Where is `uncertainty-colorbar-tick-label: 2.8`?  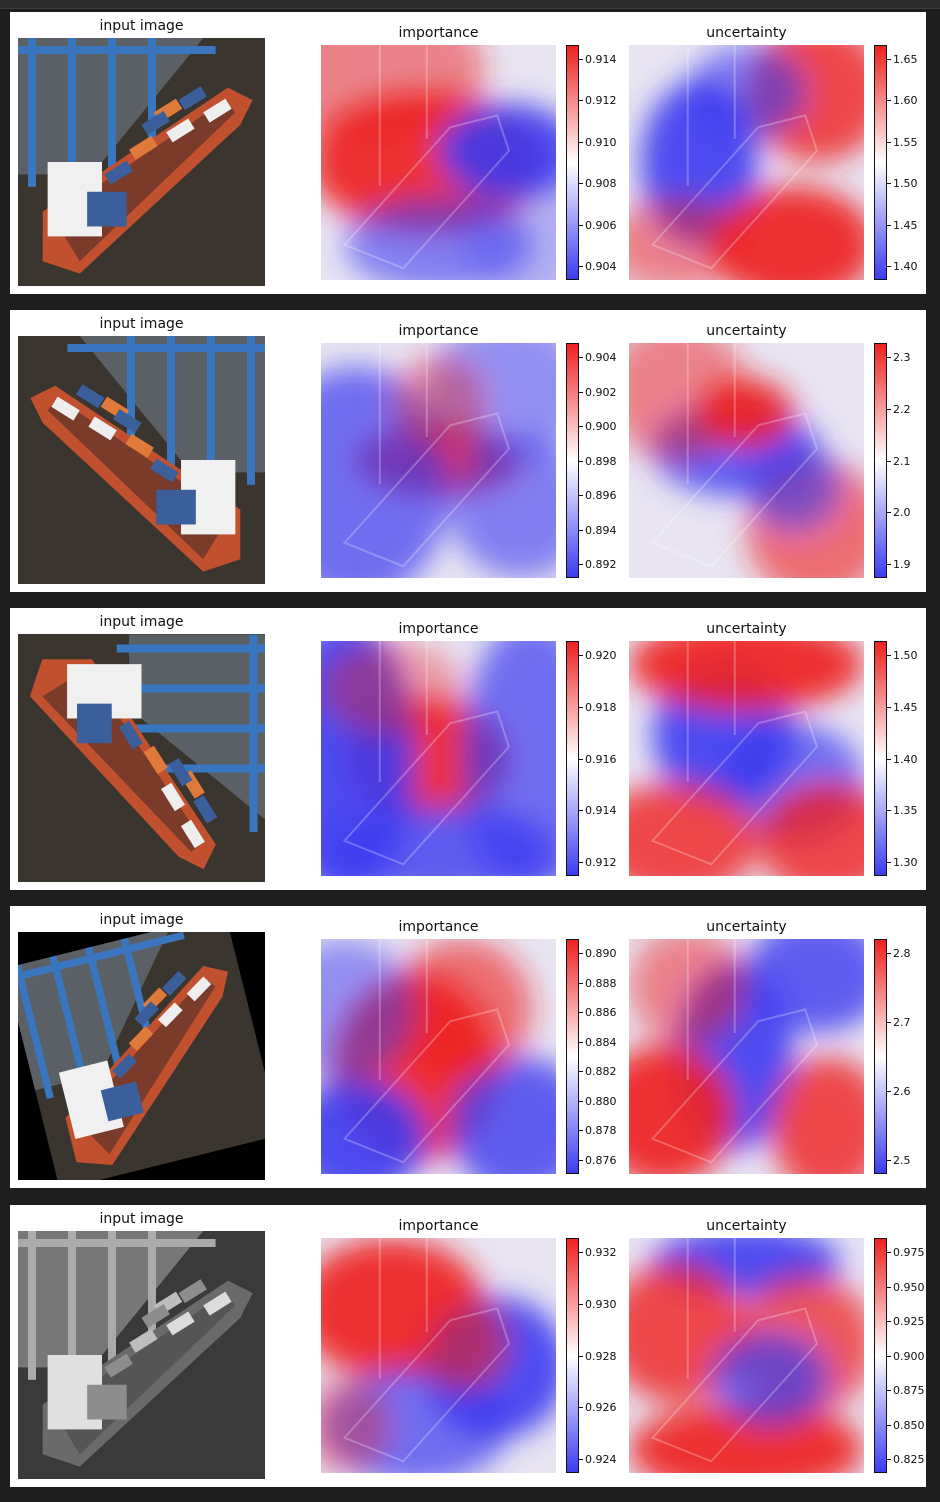 uncertainty-colorbar-tick-label: 2.8 is located at coordinates (902, 953).